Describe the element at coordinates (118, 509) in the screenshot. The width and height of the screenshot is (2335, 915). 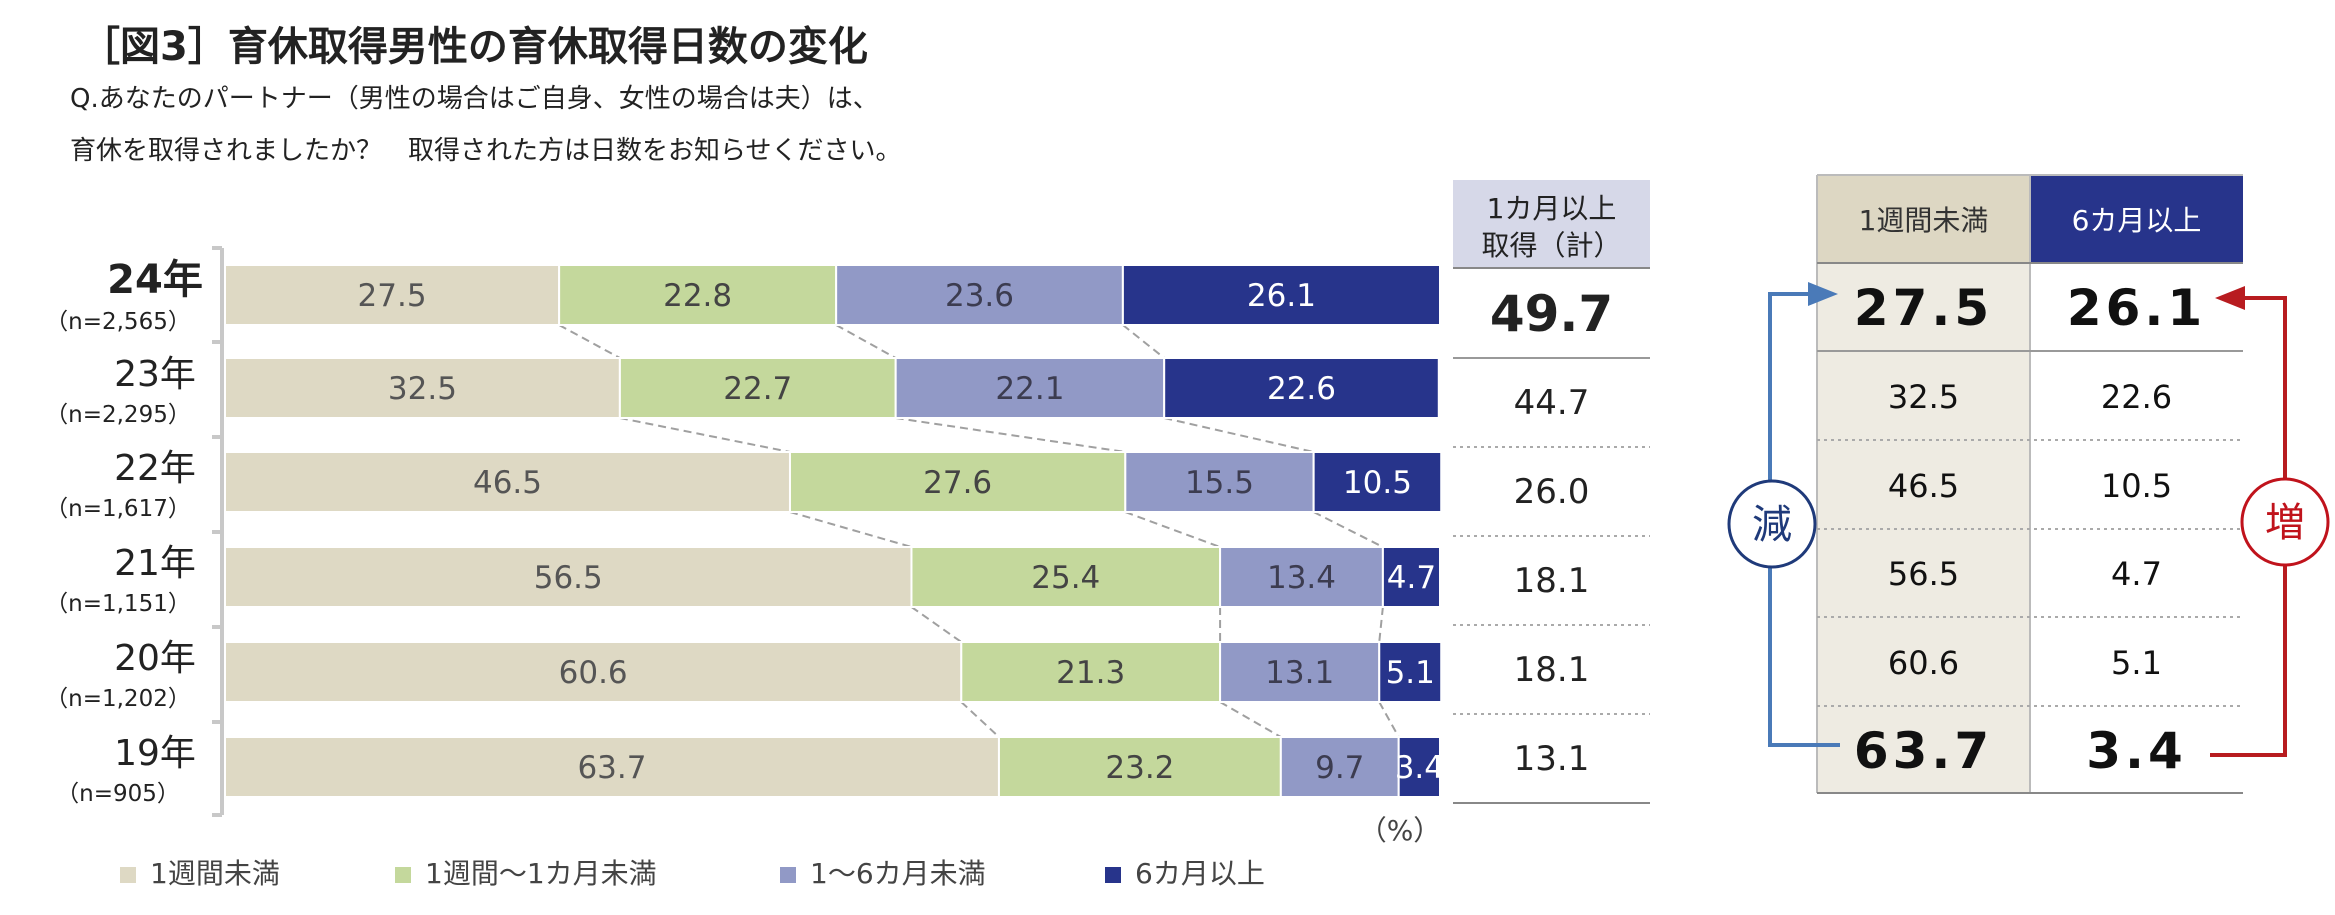
I see `category-sample-size: （n=1,617）` at that location.